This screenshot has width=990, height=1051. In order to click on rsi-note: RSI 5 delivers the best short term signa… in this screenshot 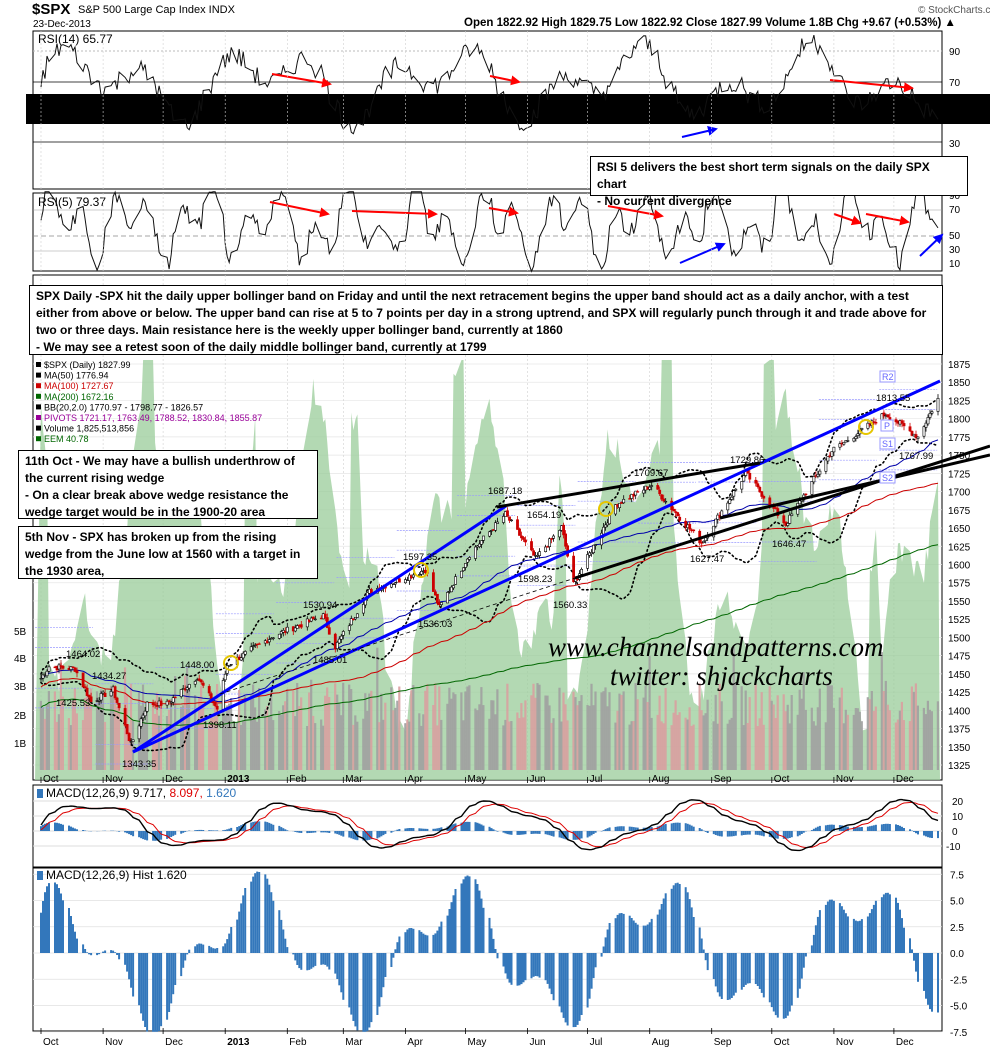, I will do `click(779, 182)`.